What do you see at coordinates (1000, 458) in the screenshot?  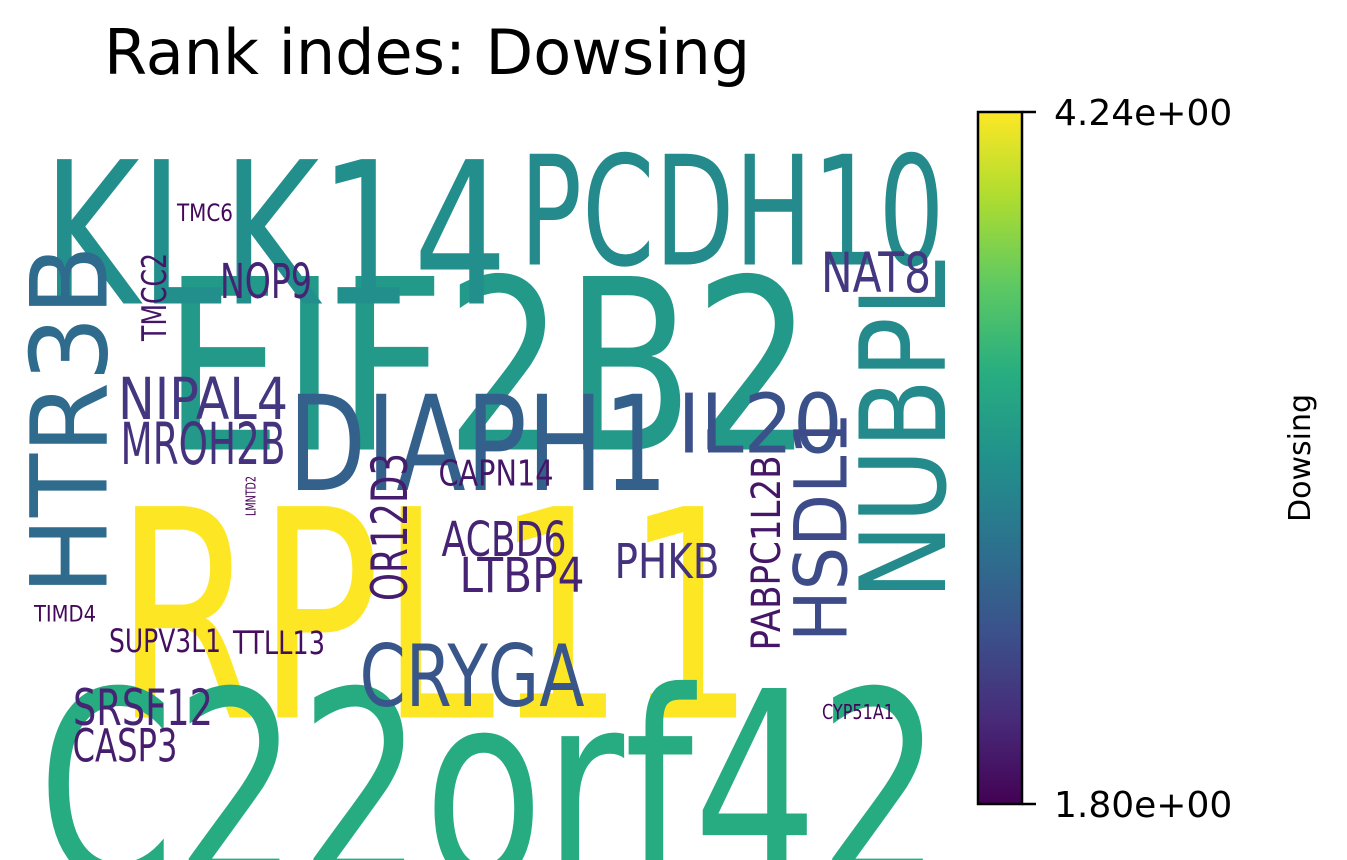 I see `colorbar-gradient` at bounding box center [1000, 458].